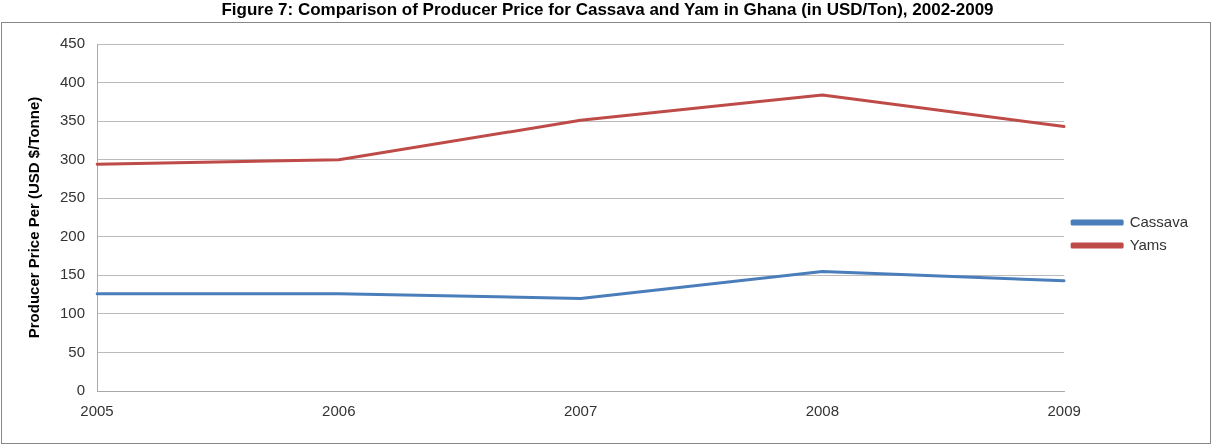 Image resolution: width=1215 pixels, height=446 pixels. I want to click on x-tick-label: 2007, so click(580, 411).